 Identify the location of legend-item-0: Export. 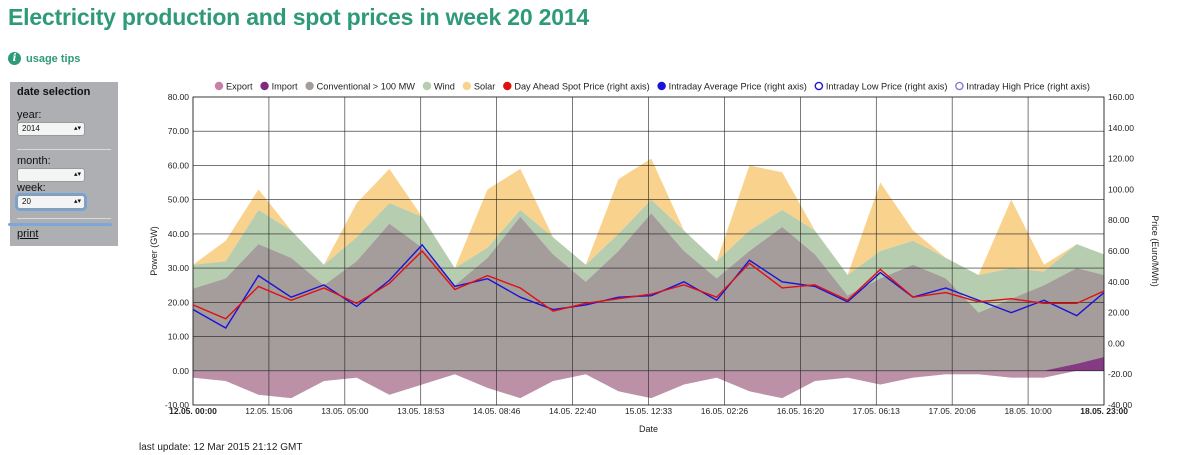
(233, 86).